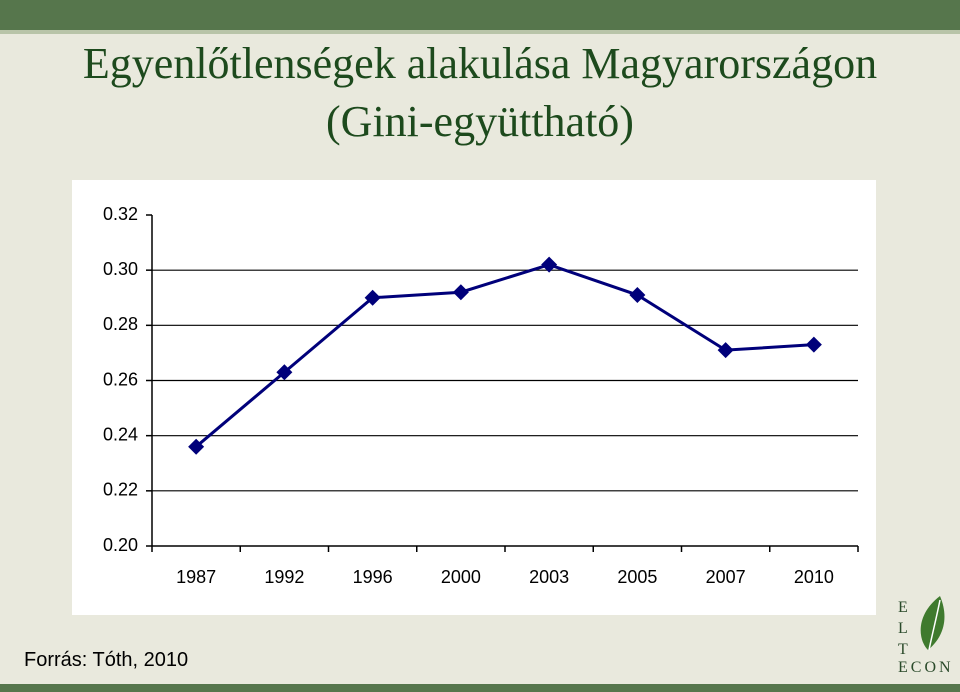 The image size is (960, 692). Describe the element at coordinates (106, 660) in the screenshot. I see `source: Forrás: Tóth, 2010` at that location.